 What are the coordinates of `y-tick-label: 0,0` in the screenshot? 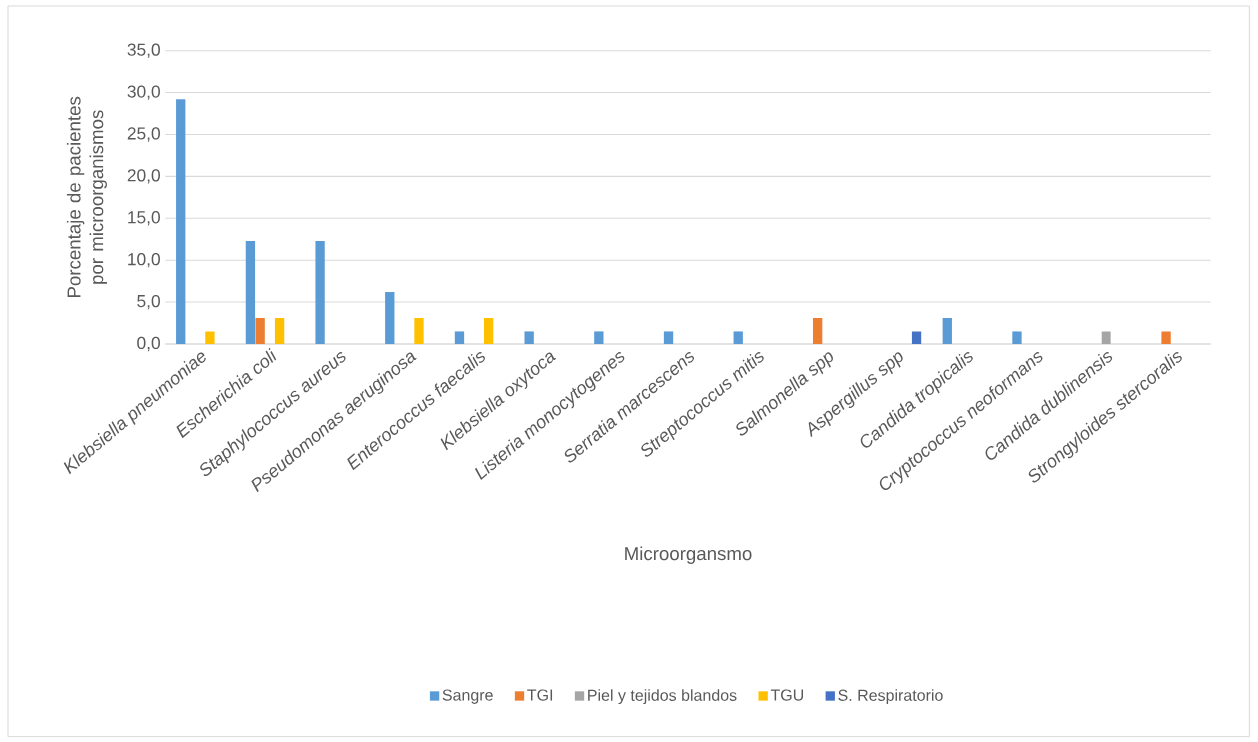 It's located at (148, 344).